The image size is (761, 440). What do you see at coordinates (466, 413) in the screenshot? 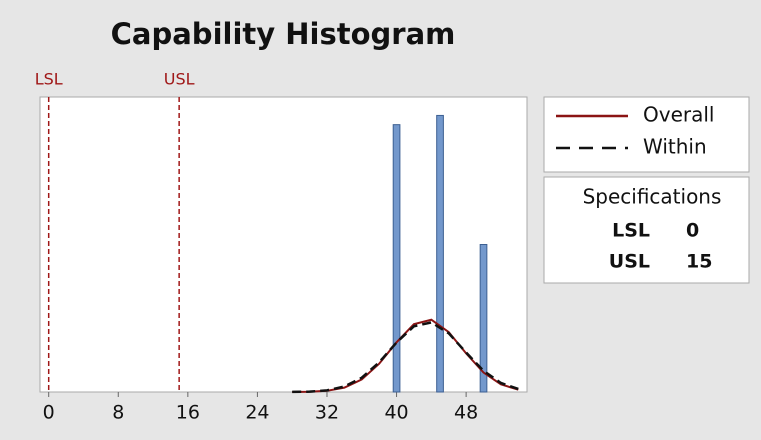
I see `x-tick-label: 48` at bounding box center [466, 413].